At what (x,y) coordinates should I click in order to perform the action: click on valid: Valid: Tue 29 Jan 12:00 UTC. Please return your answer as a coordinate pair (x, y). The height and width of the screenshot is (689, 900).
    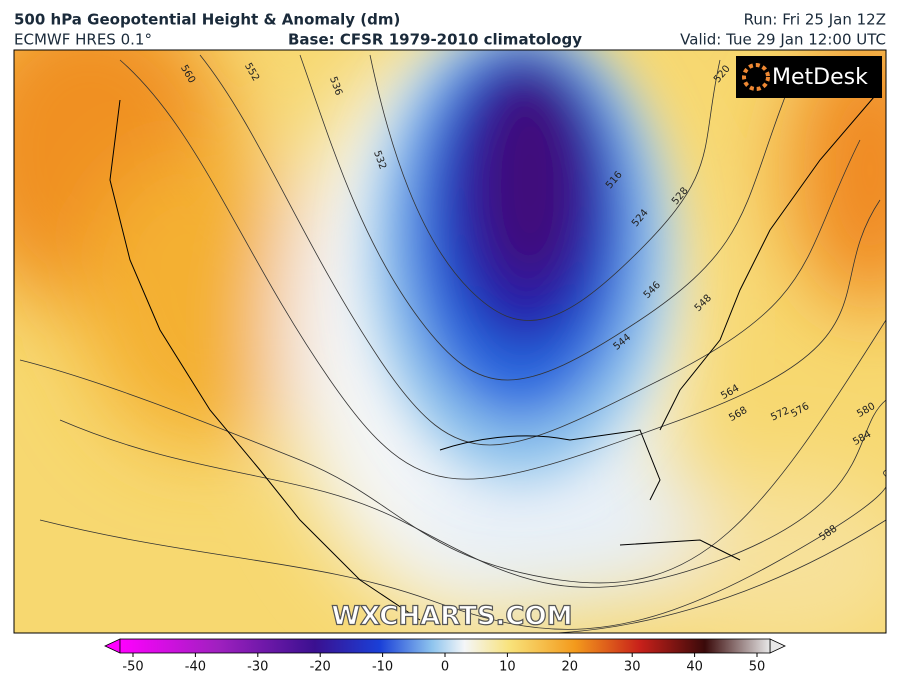
    Looking at the image, I should click on (783, 40).